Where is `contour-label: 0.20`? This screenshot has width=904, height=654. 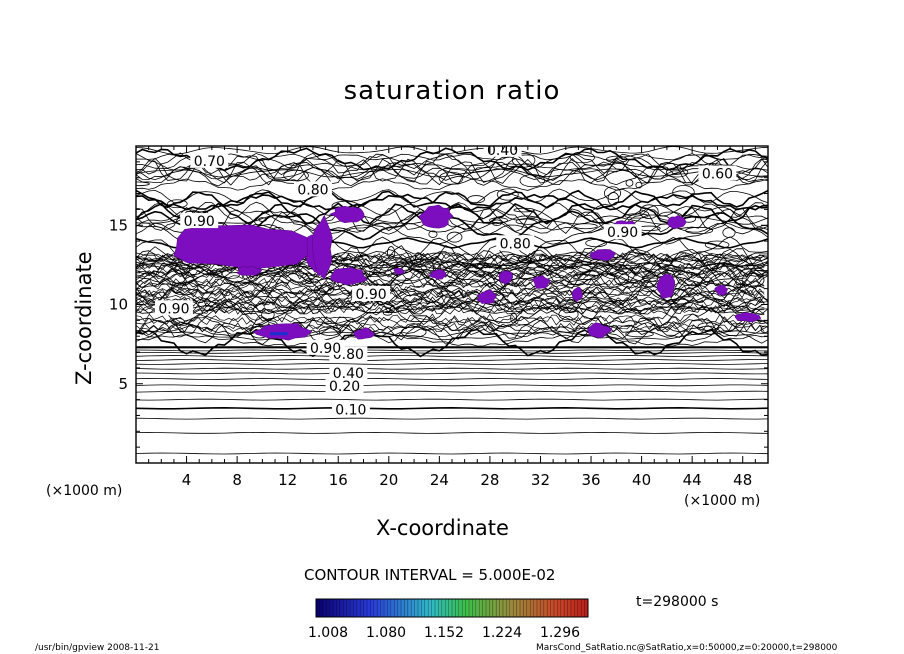
contour-label: 0.20 is located at coordinates (344, 387).